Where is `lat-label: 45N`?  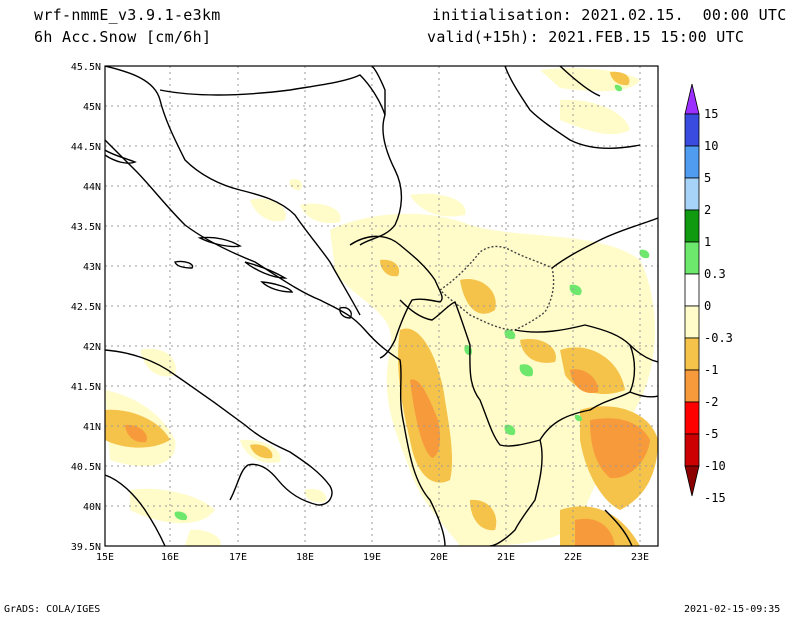
lat-label: 45N is located at coordinates (92, 107).